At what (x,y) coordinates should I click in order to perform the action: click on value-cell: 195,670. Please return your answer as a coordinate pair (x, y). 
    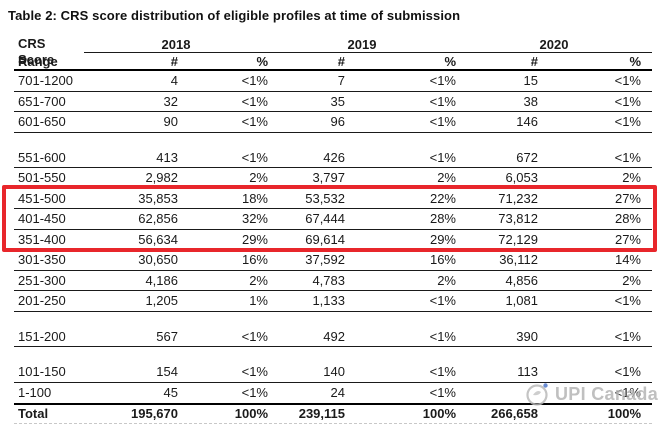
    Looking at the image, I should click on (154, 414).